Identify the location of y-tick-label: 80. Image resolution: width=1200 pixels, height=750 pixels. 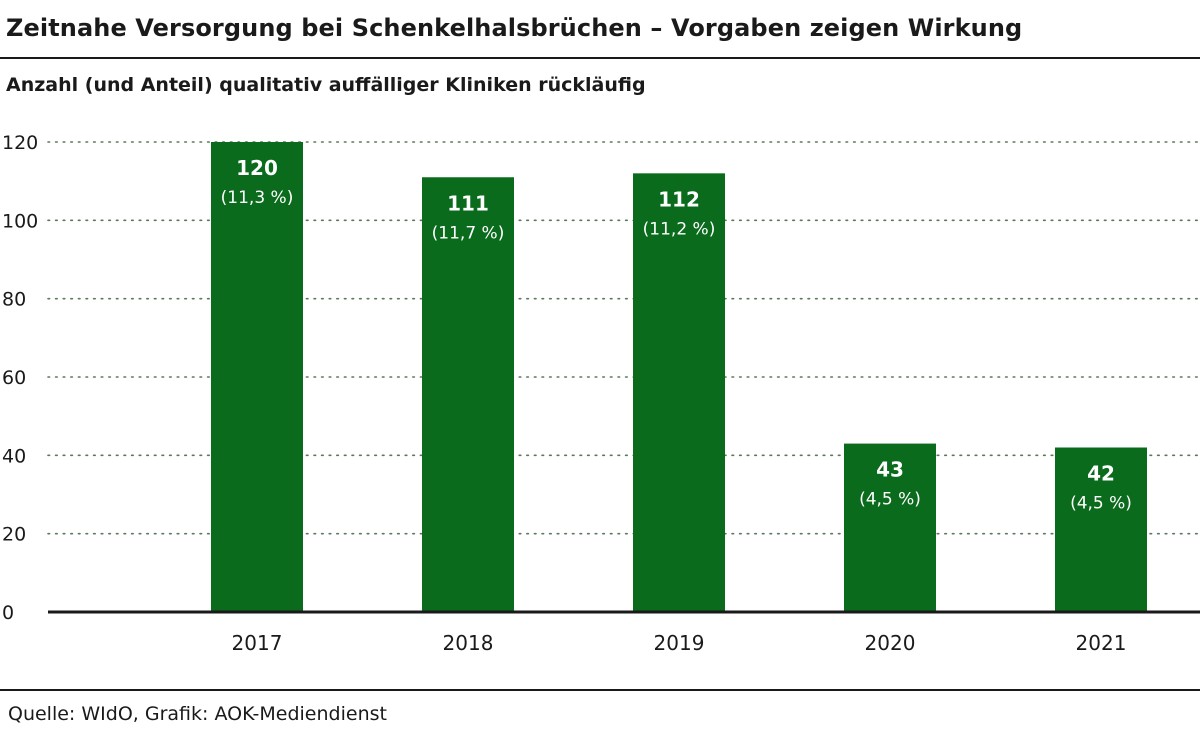
(14, 300).